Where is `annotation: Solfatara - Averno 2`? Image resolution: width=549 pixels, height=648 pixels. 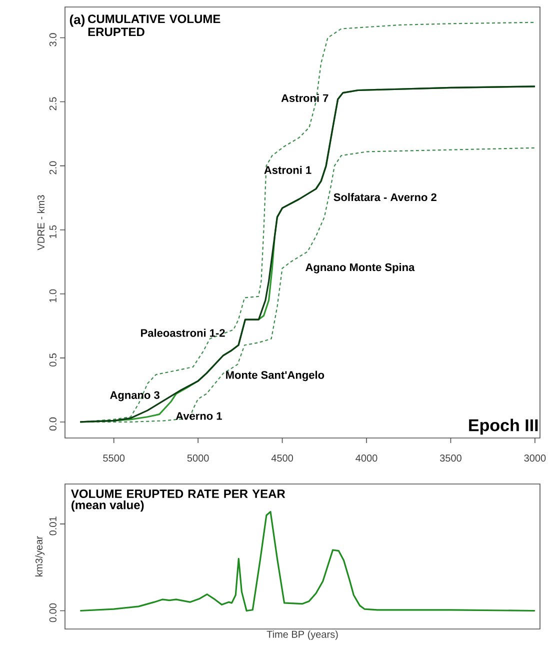 annotation: Solfatara - Averno 2 is located at coordinates (385, 197).